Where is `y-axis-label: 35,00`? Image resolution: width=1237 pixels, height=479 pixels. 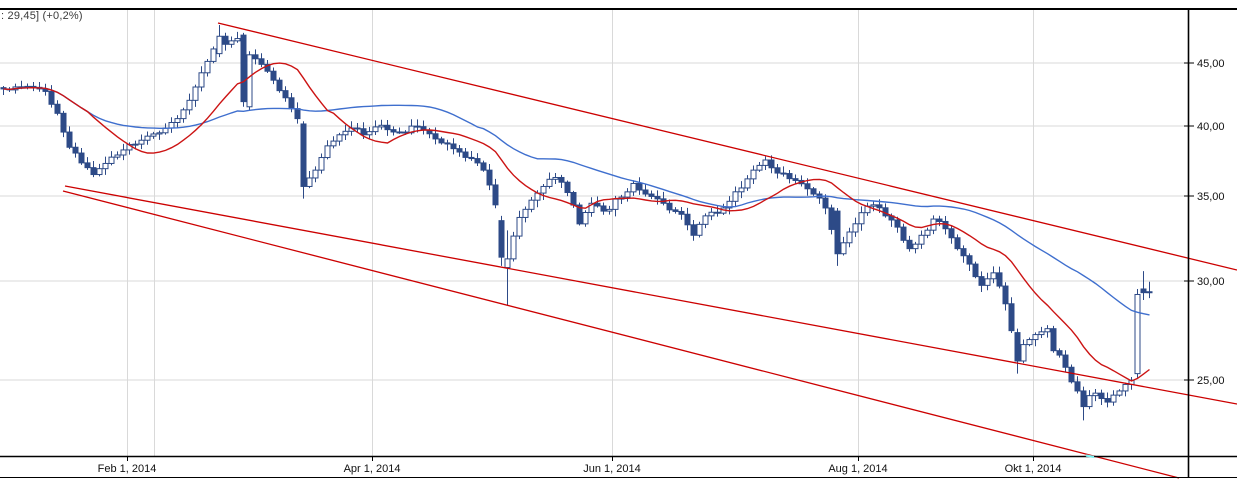 y-axis-label: 35,00 is located at coordinates (1211, 197).